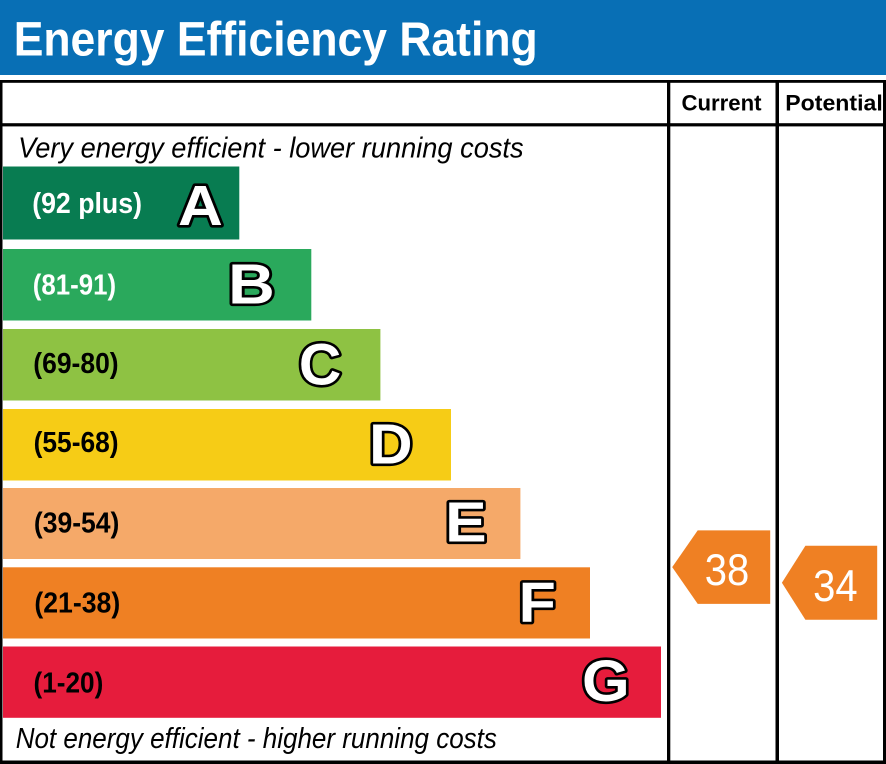  Describe the element at coordinates (76, 443) in the screenshot. I see `svg-text: (55-68)` at that location.